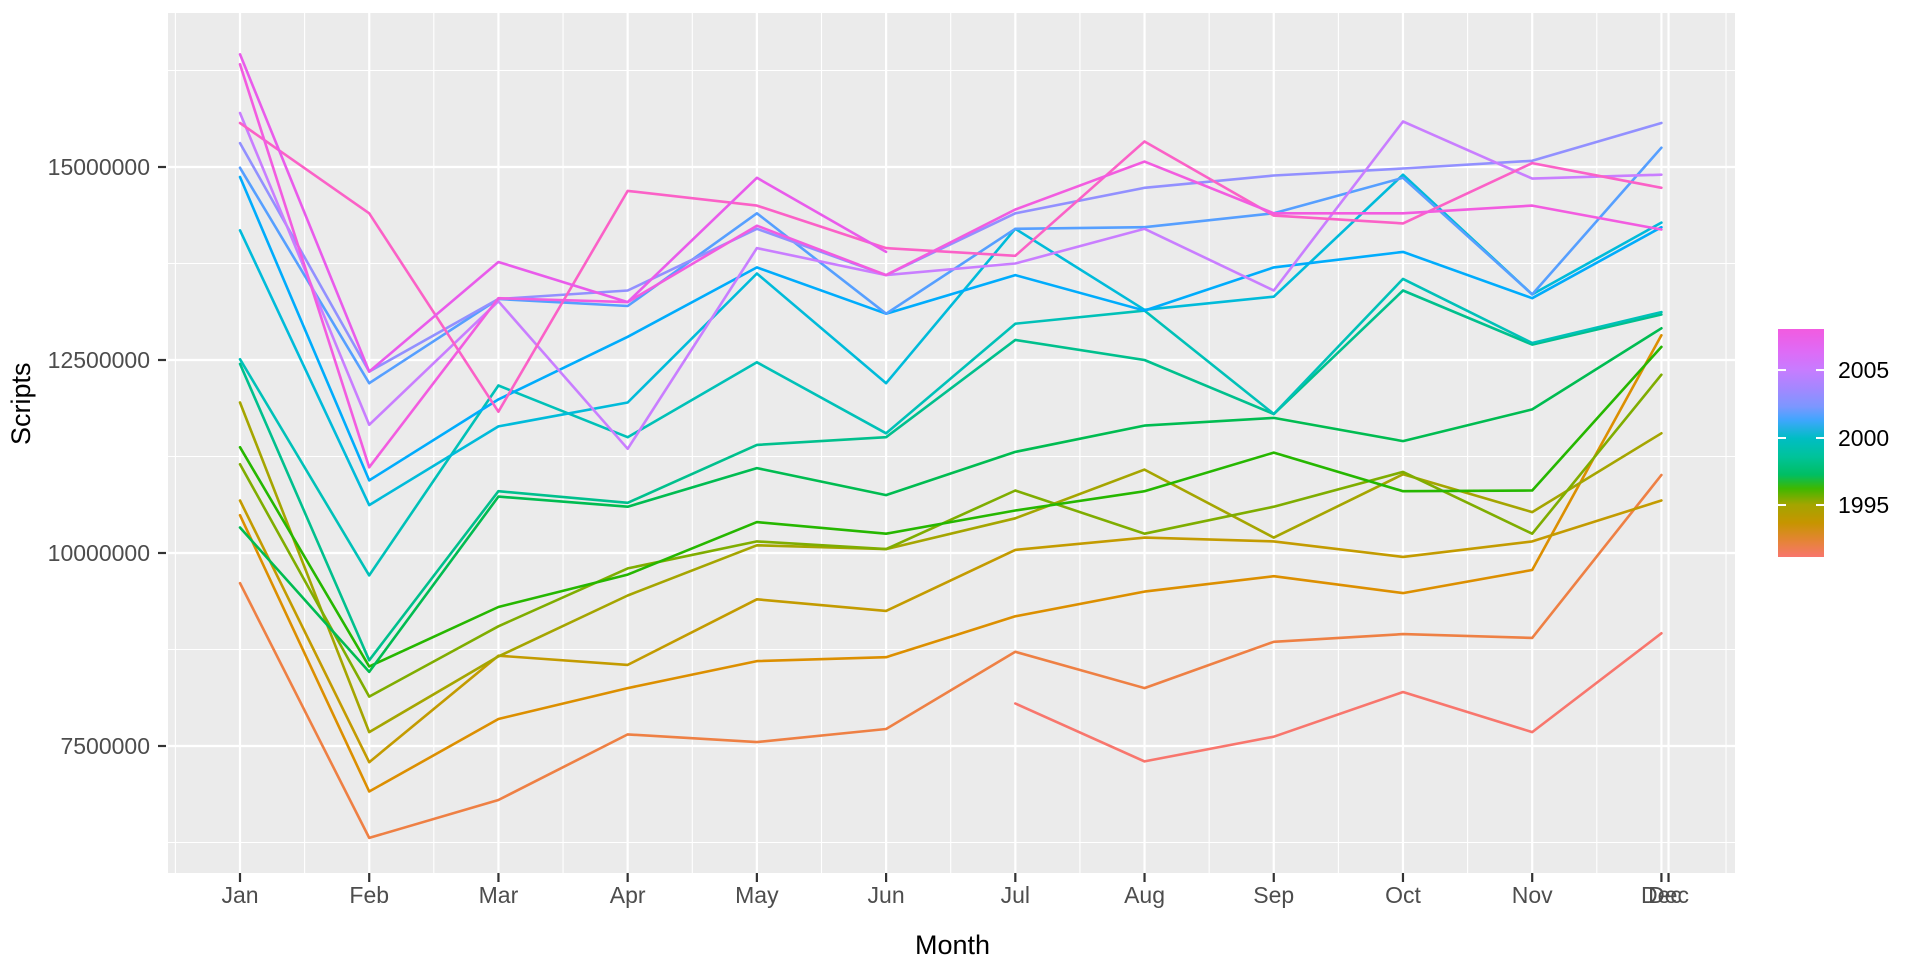 The height and width of the screenshot is (960, 1920). What do you see at coordinates (21, 403) in the screenshot?
I see `y-axis-title: Scripts` at bounding box center [21, 403].